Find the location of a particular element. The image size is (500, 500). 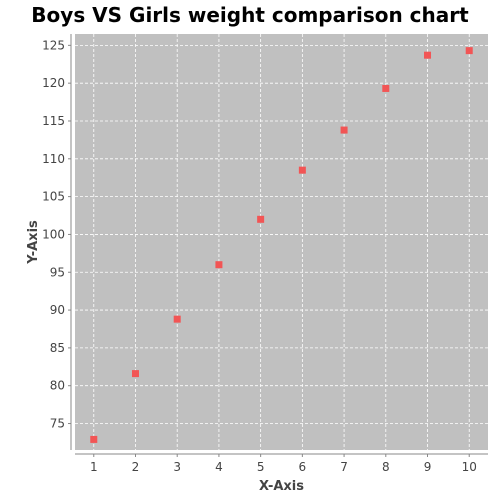

y-tick-label: 105 is located at coordinates (53, 197).